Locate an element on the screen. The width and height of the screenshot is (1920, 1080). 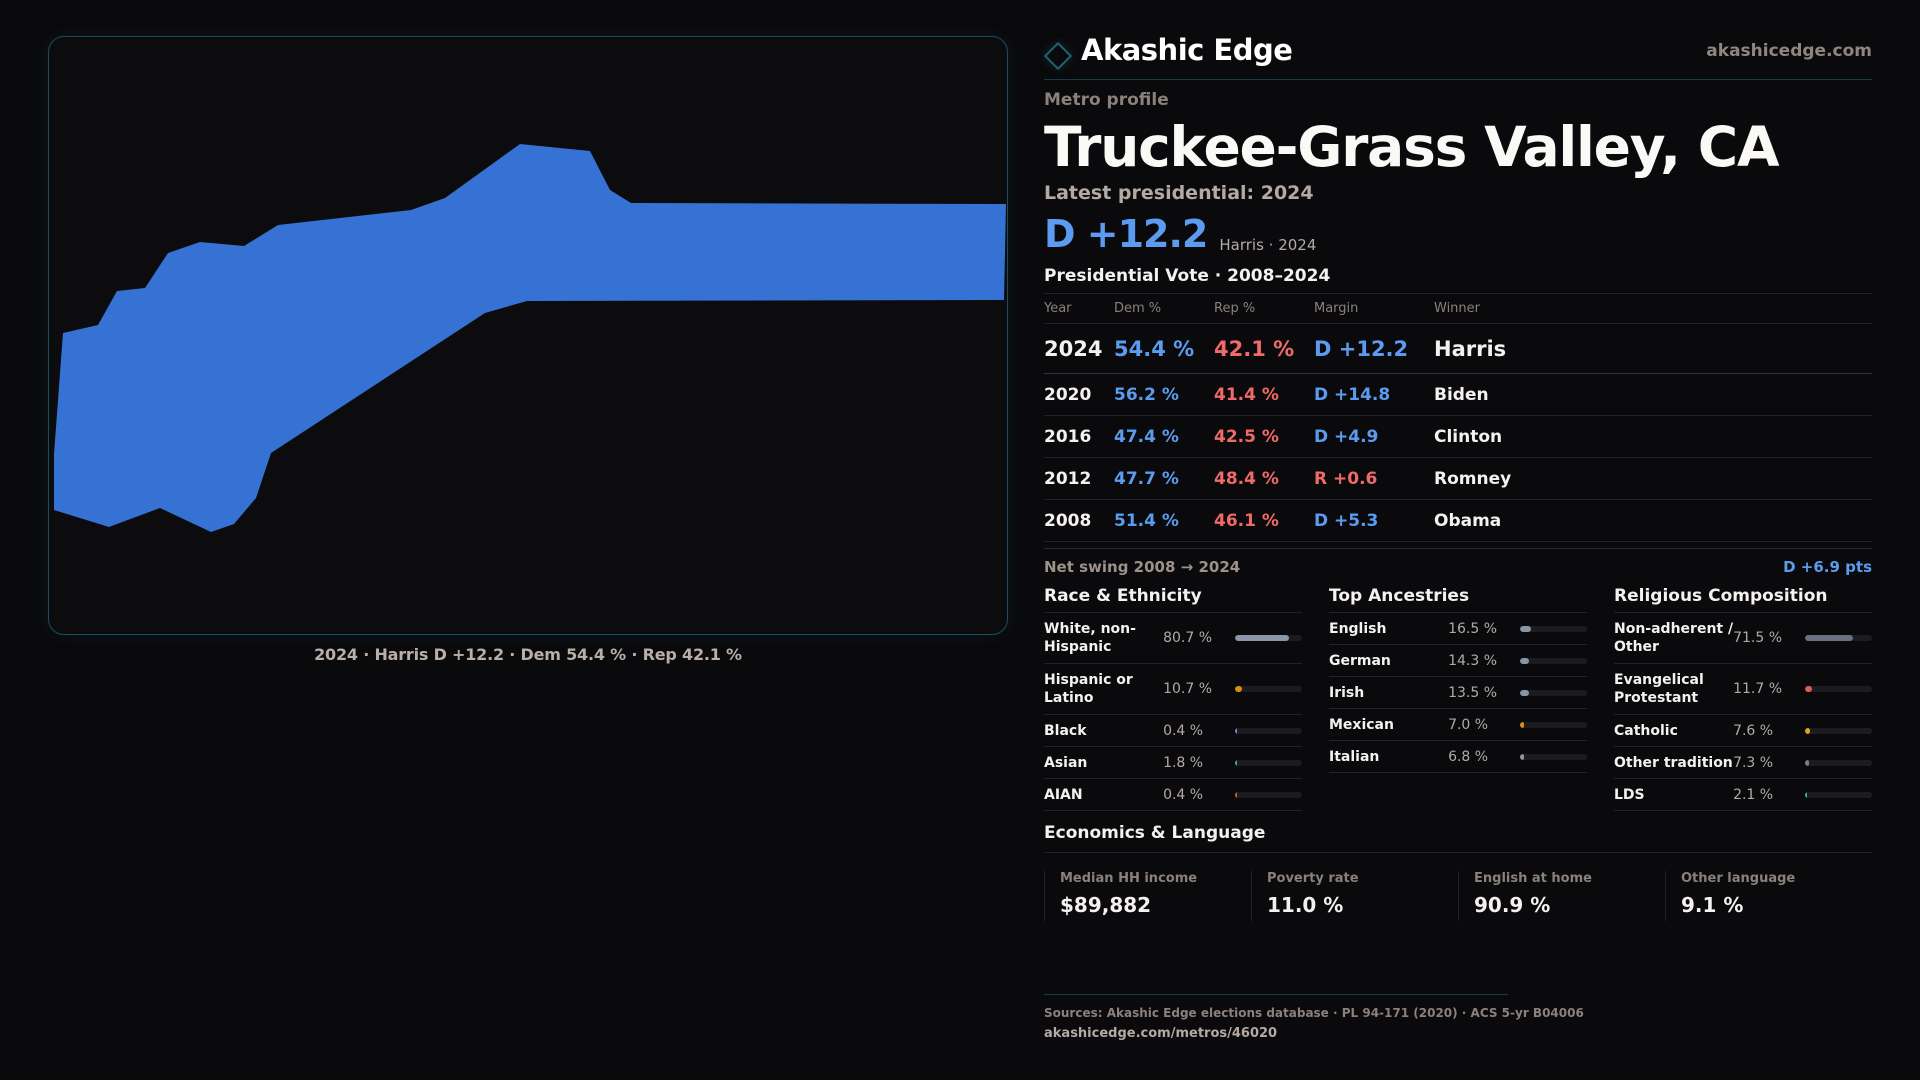
net-swing-value: D +6.9 pts is located at coordinates (1827, 567).